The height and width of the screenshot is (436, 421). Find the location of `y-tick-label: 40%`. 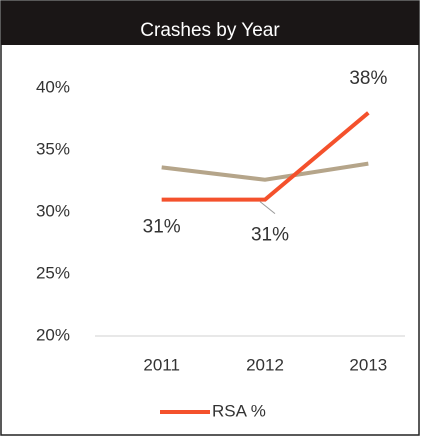

y-tick-label: 40% is located at coordinates (53, 86).